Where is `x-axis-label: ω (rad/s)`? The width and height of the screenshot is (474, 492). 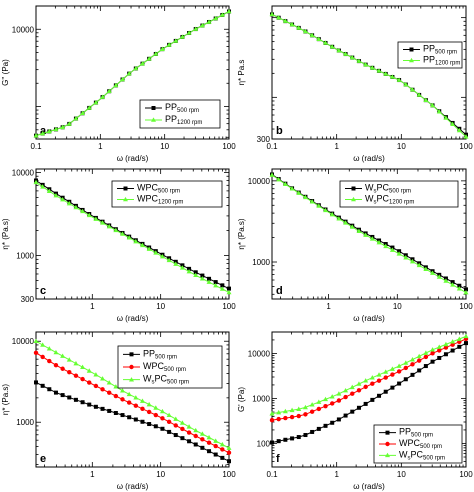
x-axis-label: ω (rad/s) is located at coordinates (369, 486).